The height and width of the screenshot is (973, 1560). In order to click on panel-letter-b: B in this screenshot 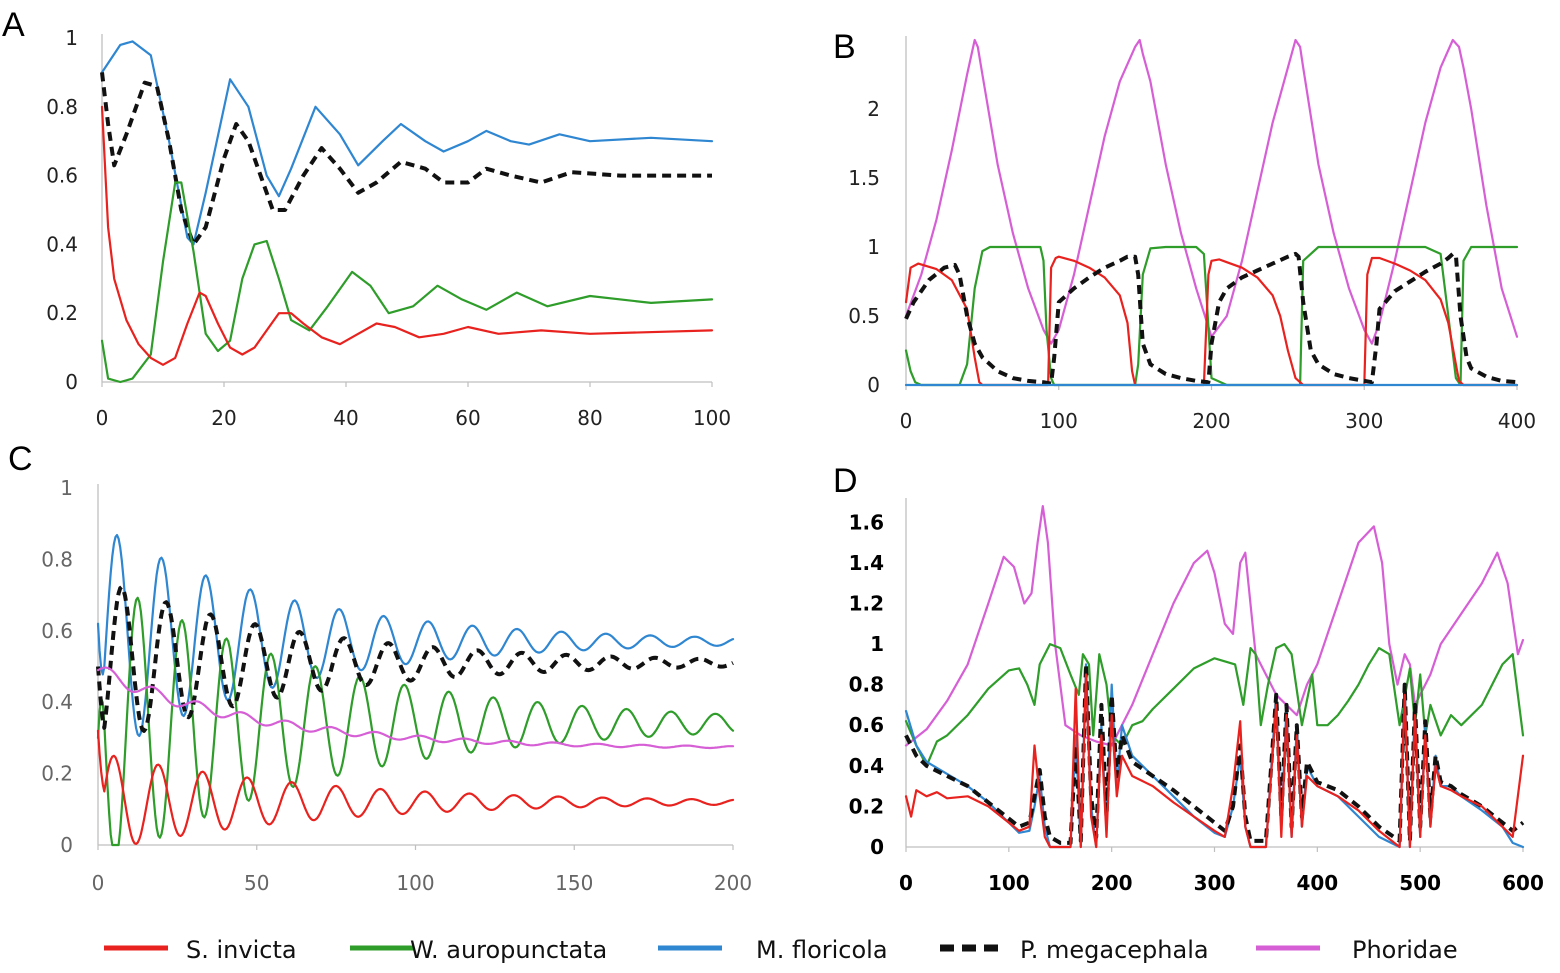, I will do `click(844, 47)`.